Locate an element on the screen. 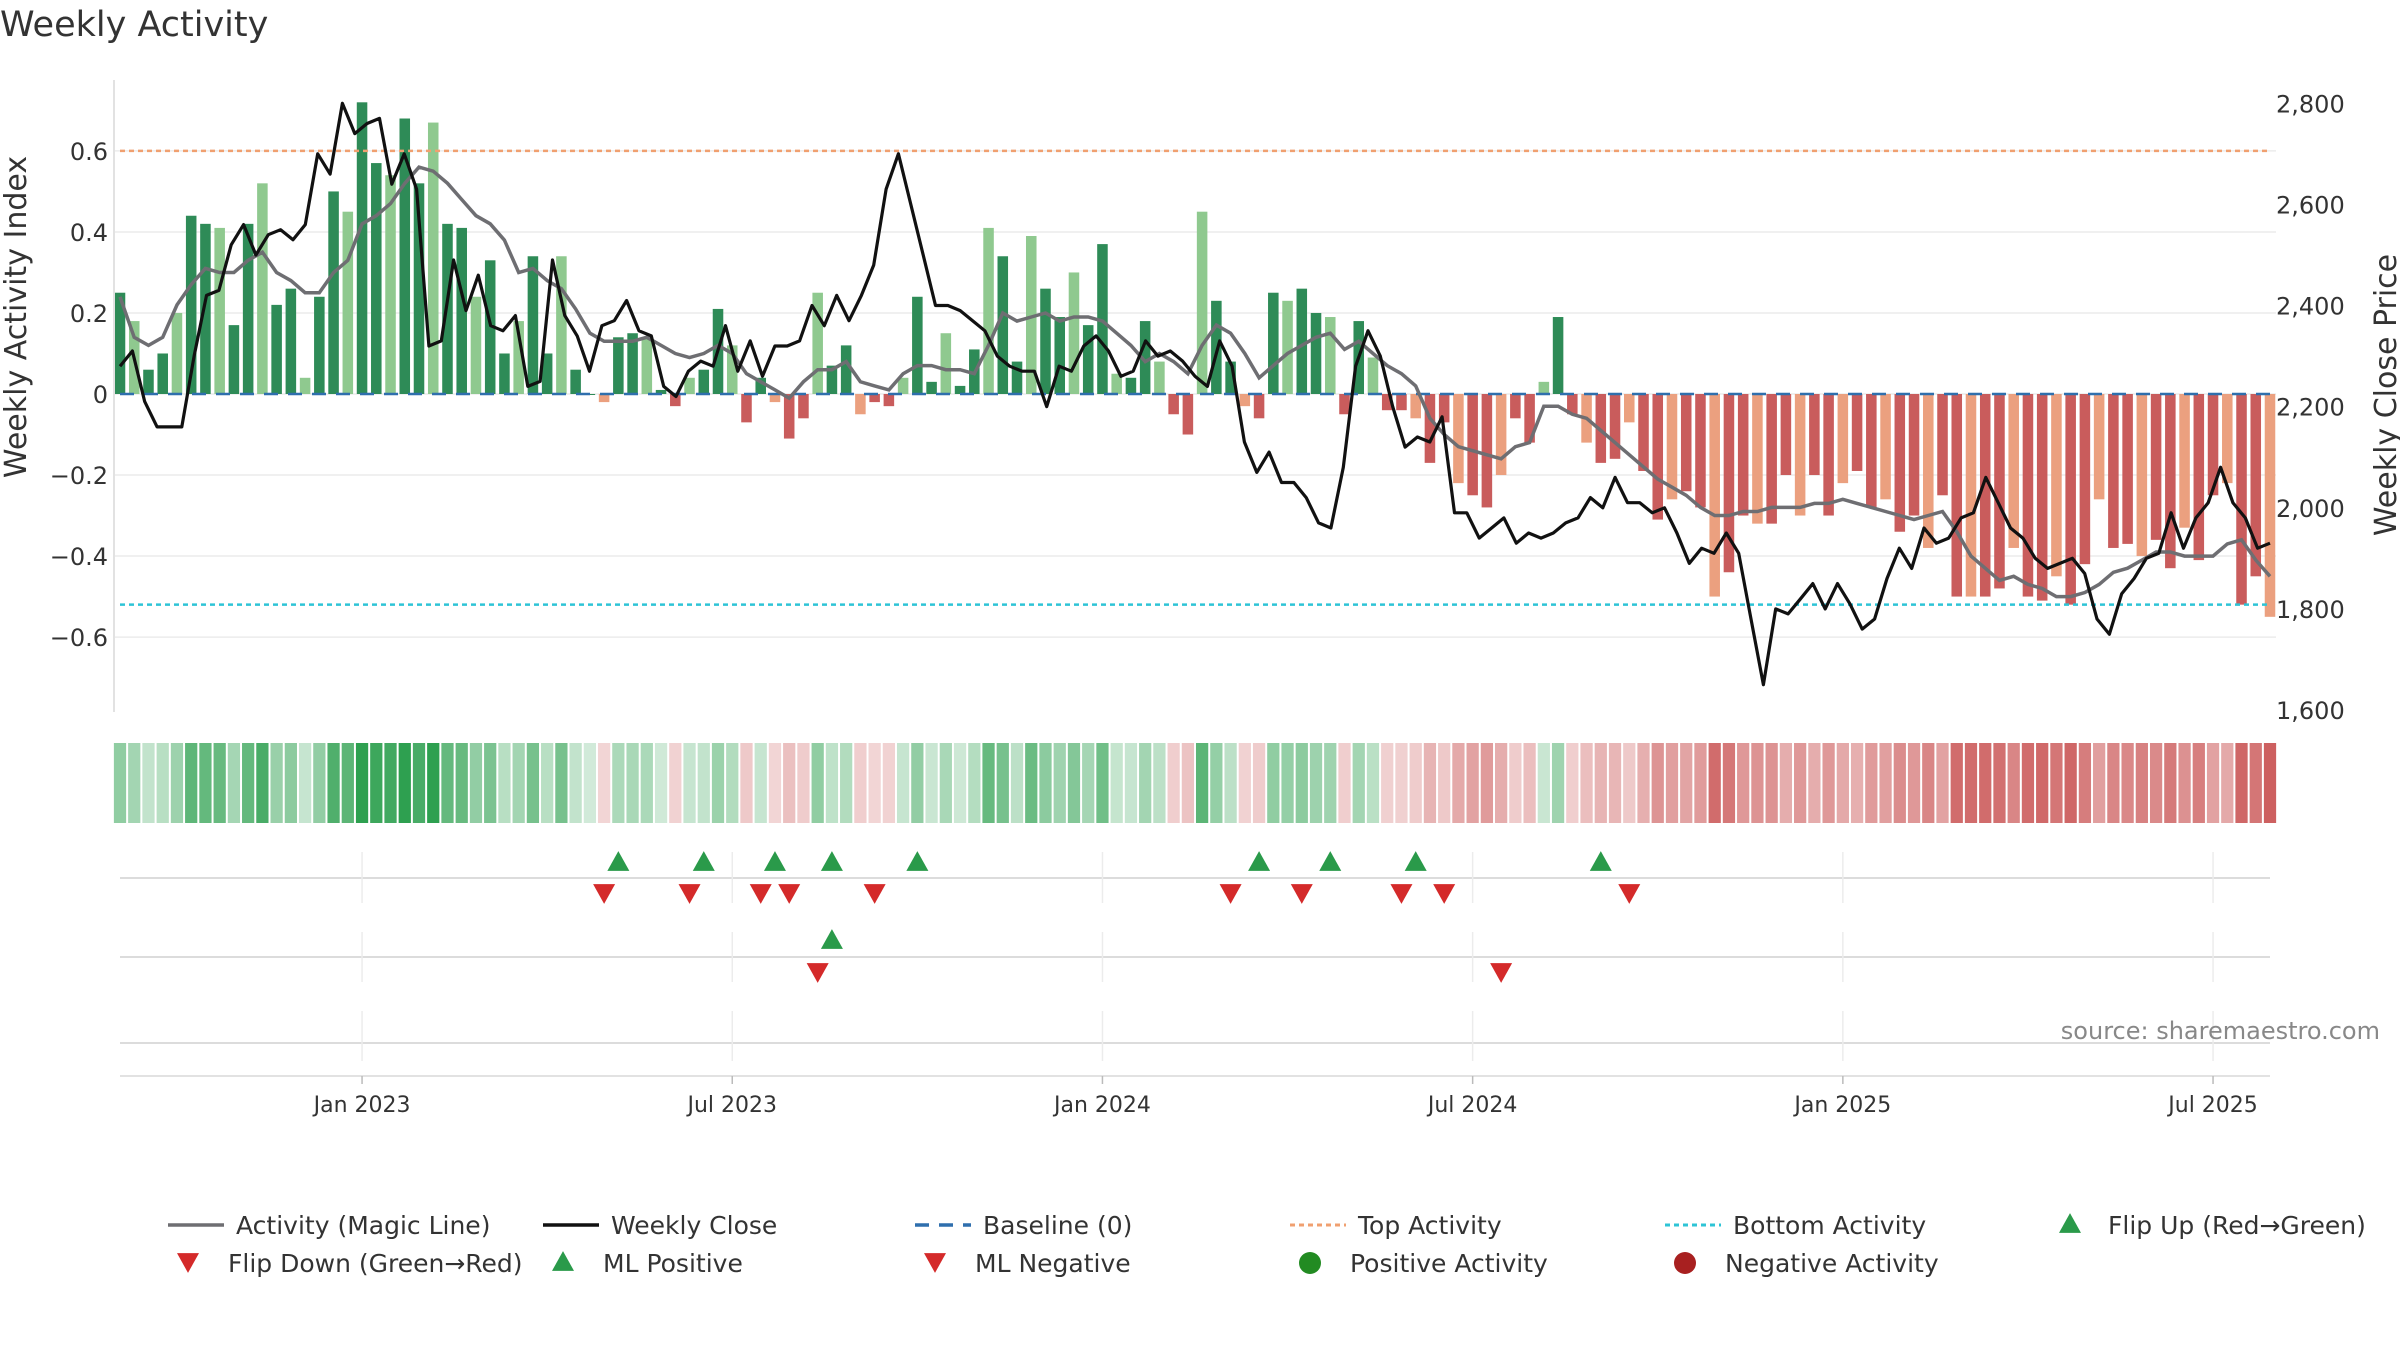  ml-positive-marker is located at coordinates (831, 939).